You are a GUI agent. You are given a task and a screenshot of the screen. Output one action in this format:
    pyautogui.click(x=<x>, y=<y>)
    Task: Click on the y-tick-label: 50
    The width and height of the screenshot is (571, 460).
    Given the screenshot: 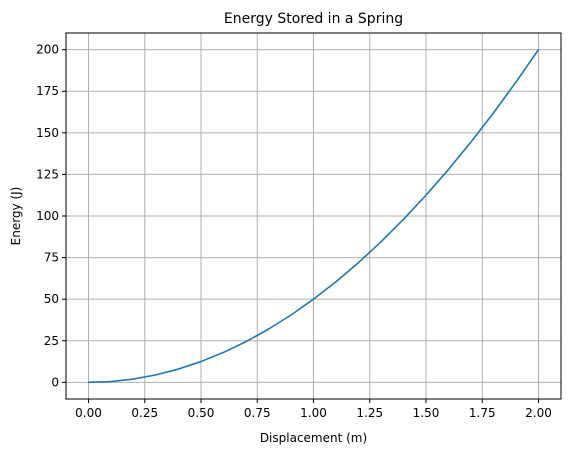 What is the action you would take?
    pyautogui.click(x=51, y=299)
    